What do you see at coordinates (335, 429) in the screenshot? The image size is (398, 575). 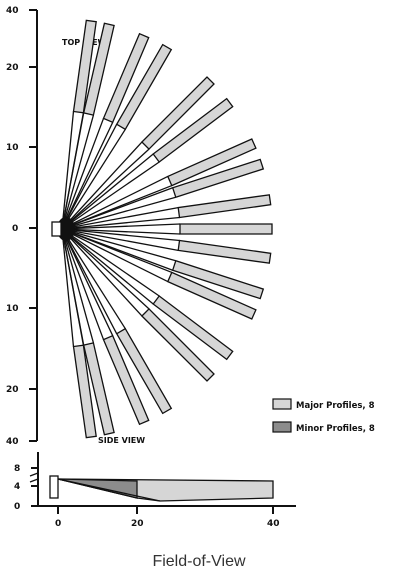 I see `legend-label-minor: Minor Profiles, 8` at bounding box center [335, 429].